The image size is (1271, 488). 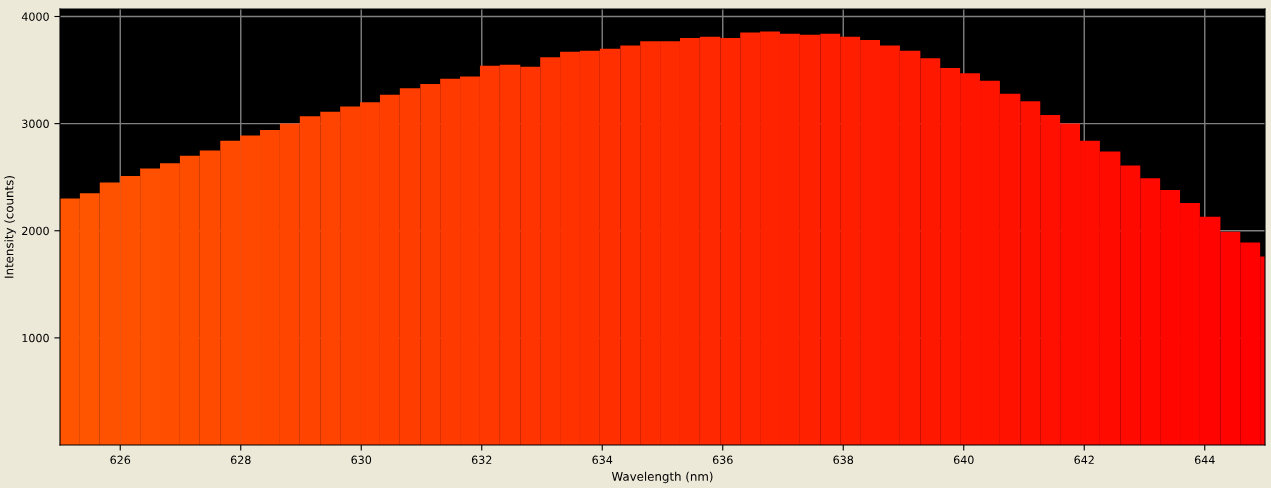 What do you see at coordinates (35, 231) in the screenshot?
I see `y-tick-label: 2000` at bounding box center [35, 231].